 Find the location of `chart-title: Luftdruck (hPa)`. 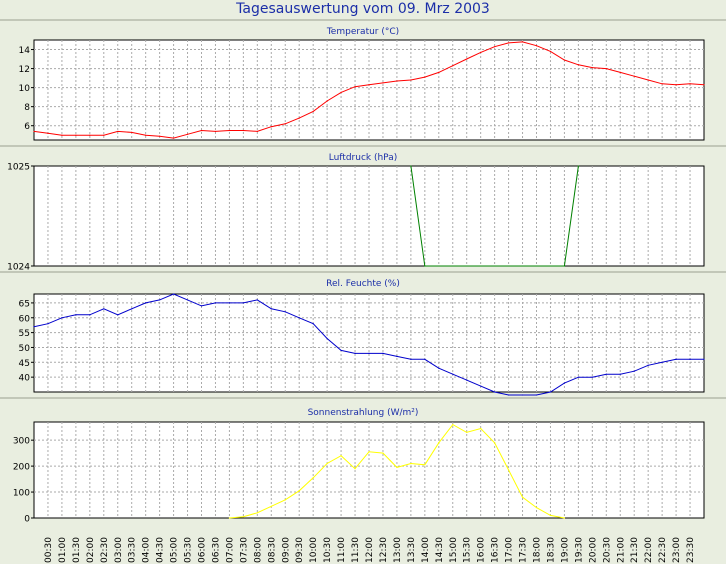

chart-title: Luftdruck (hPa) is located at coordinates (363, 158).